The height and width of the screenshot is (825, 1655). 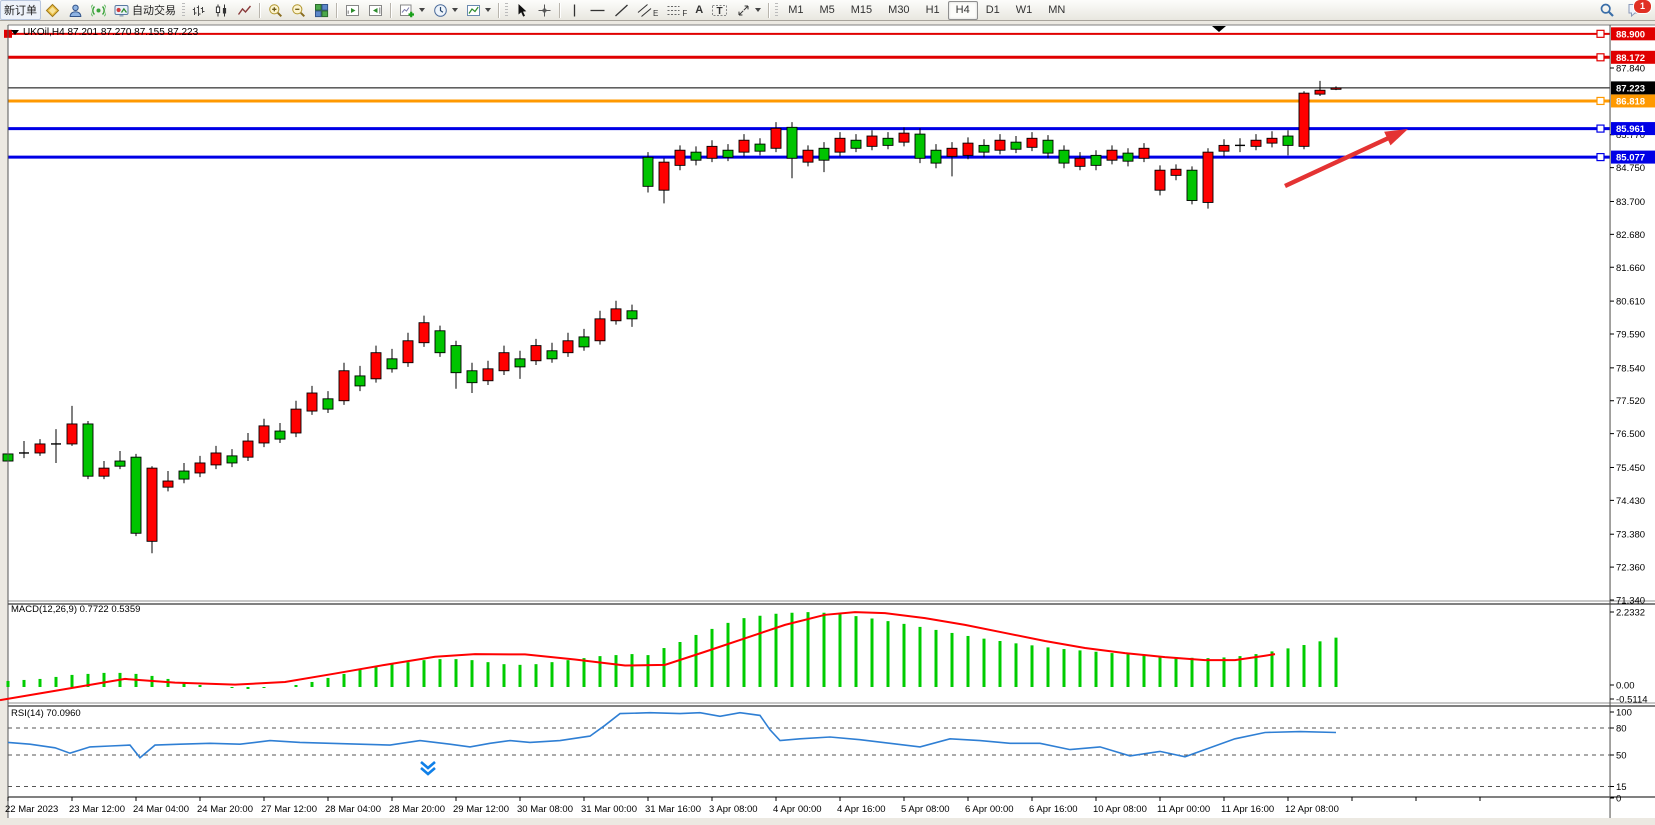 What do you see at coordinates (962, 10) in the screenshot?
I see `timeframe-h4-button: H4` at bounding box center [962, 10].